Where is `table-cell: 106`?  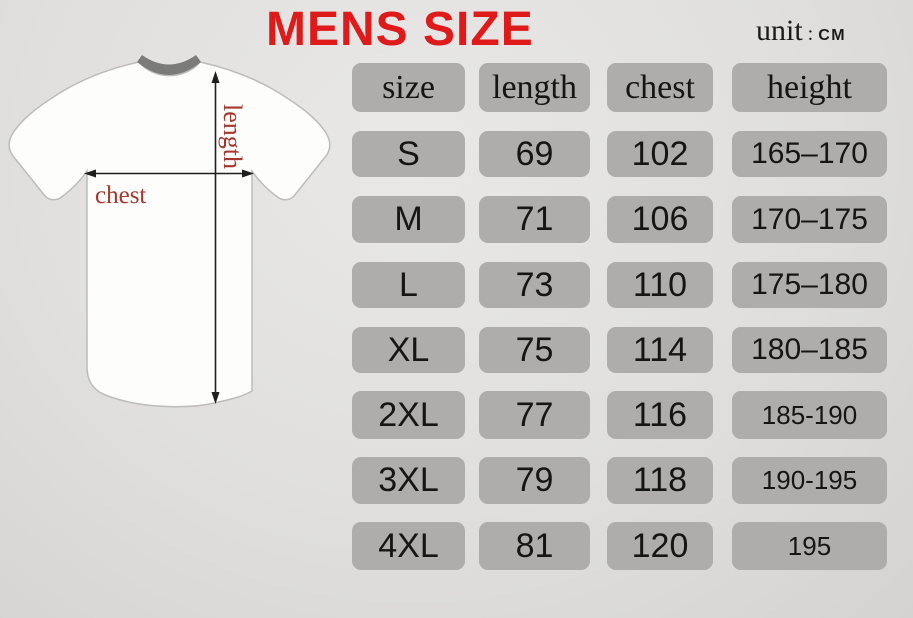 table-cell: 106 is located at coordinates (660, 219).